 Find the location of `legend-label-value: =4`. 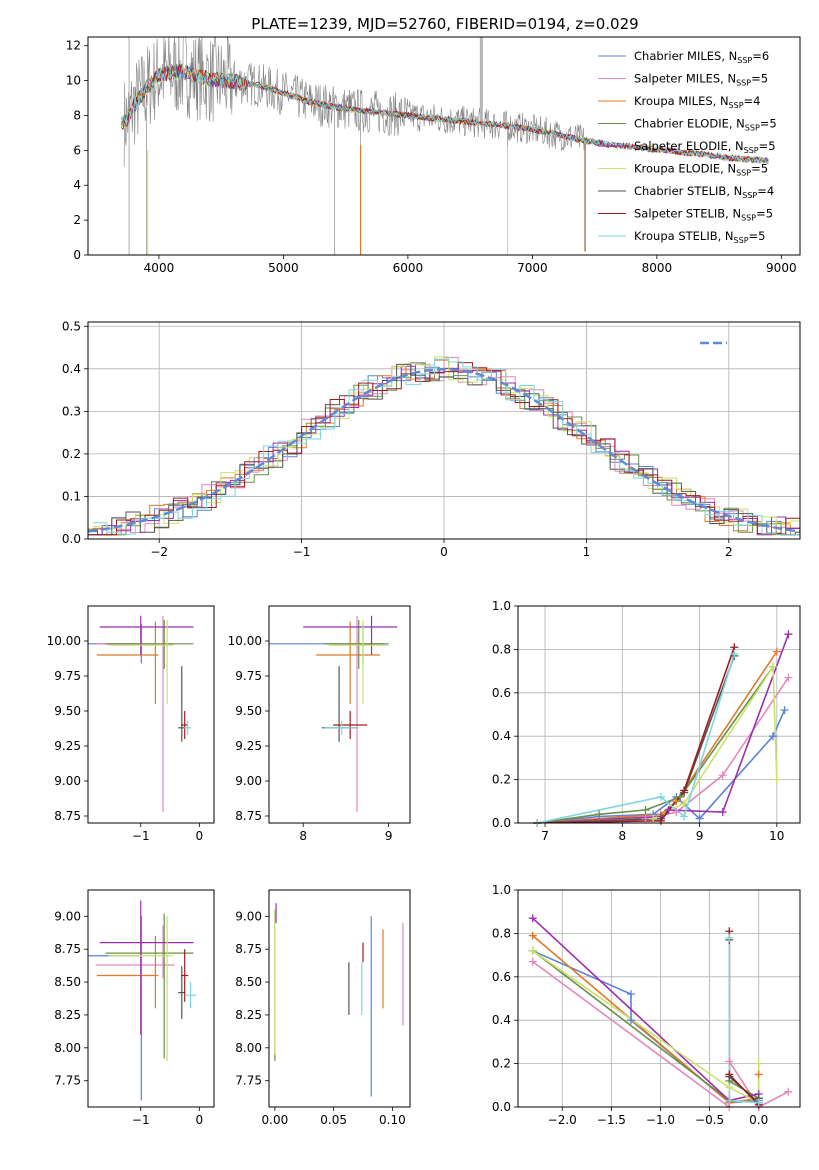

legend-label-value: =4 is located at coordinates (765, 191).